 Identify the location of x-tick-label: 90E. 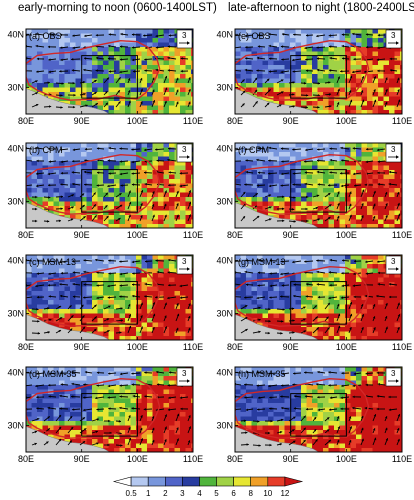
(291, 121).